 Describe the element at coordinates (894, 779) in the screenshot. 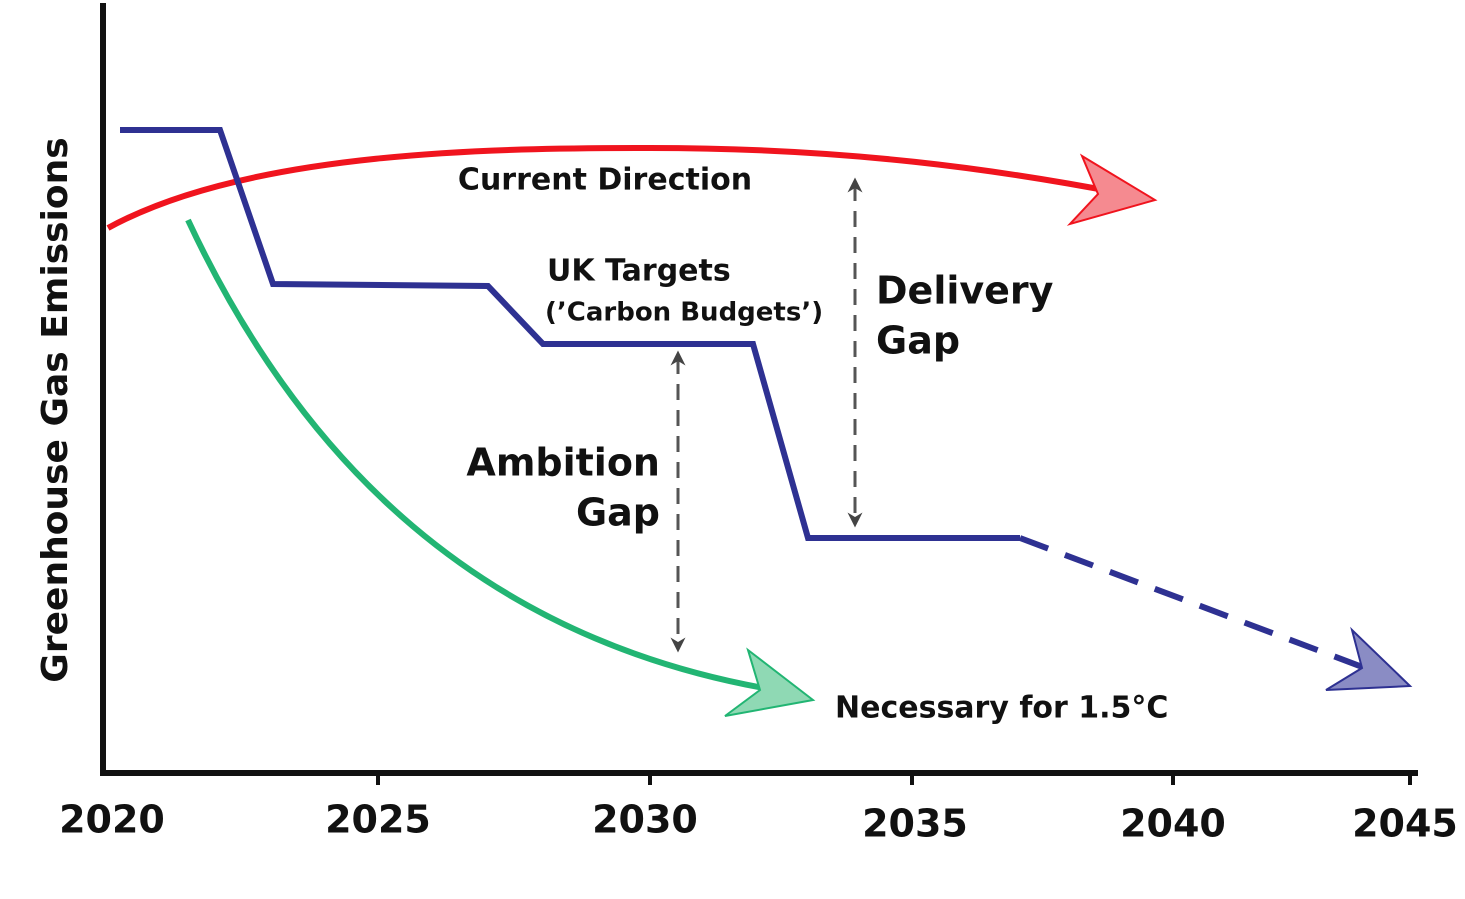

I see `x-tick-marks` at that location.